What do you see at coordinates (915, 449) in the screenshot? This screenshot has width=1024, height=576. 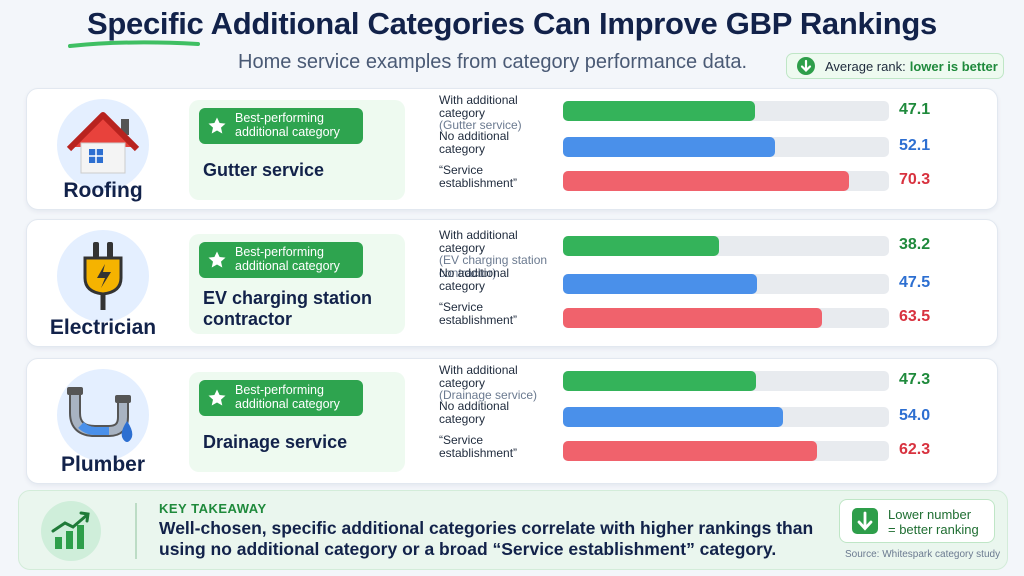 I see `bar-value-service: 62.3` at bounding box center [915, 449].